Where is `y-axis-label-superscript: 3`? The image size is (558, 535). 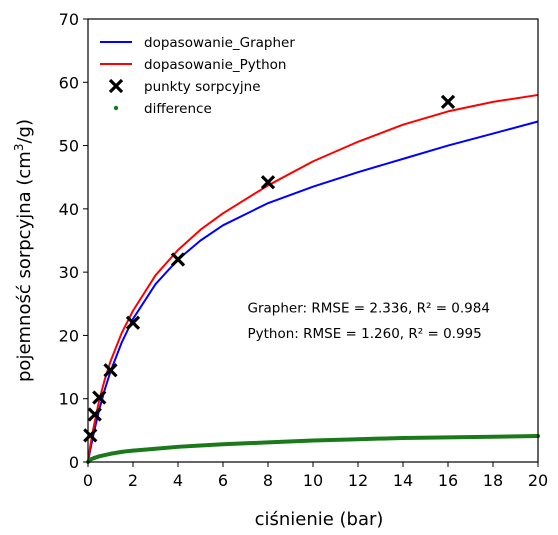
y-axis-label-superscript: 3 is located at coordinates (19, 148).